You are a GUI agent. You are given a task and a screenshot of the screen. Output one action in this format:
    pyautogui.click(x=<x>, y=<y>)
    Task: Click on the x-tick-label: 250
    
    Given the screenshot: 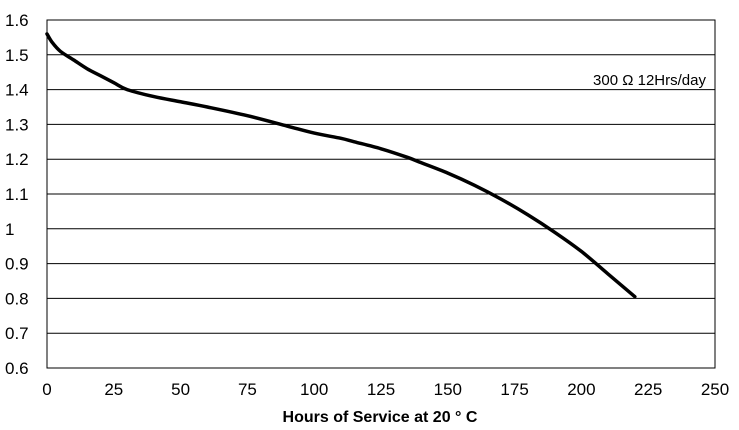 What is the action you would take?
    pyautogui.click(x=715, y=389)
    